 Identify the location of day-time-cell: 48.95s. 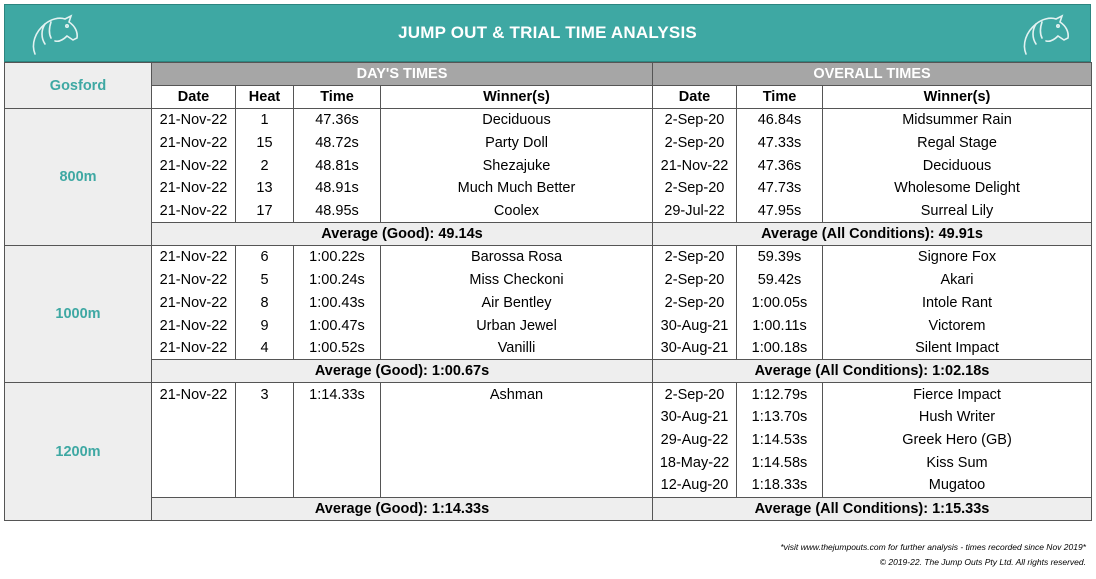
(337, 211).